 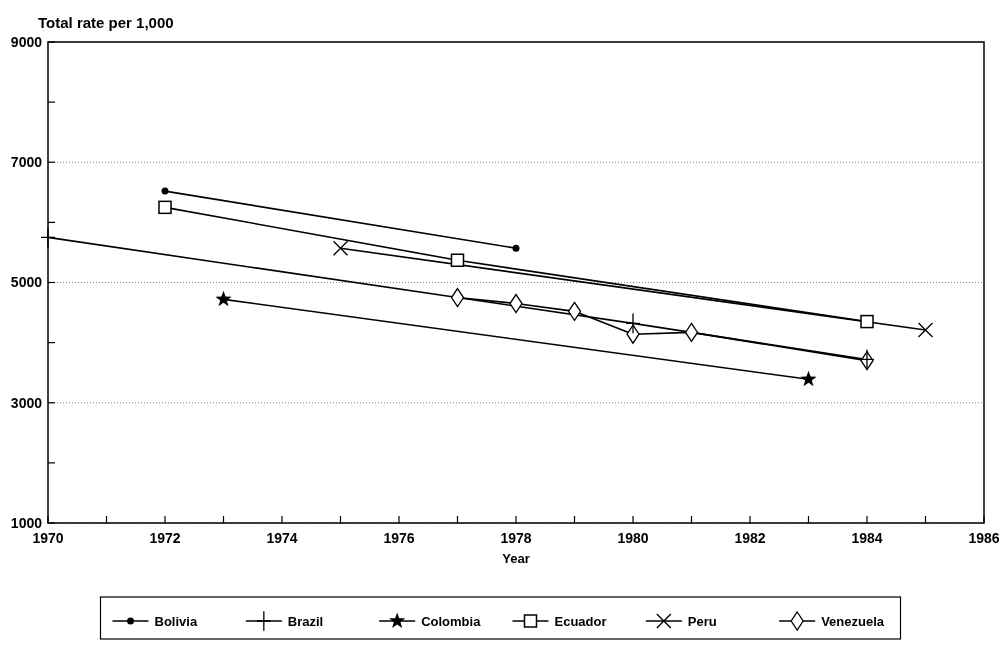 I want to click on legend-label: Venezuela, so click(x=853, y=621).